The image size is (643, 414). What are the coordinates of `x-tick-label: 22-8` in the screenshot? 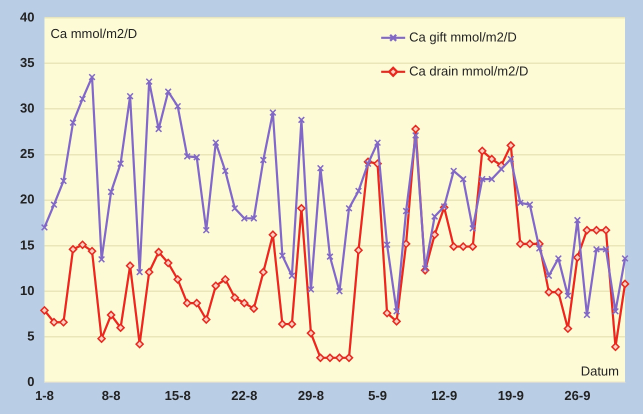 It's located at (244, 395).